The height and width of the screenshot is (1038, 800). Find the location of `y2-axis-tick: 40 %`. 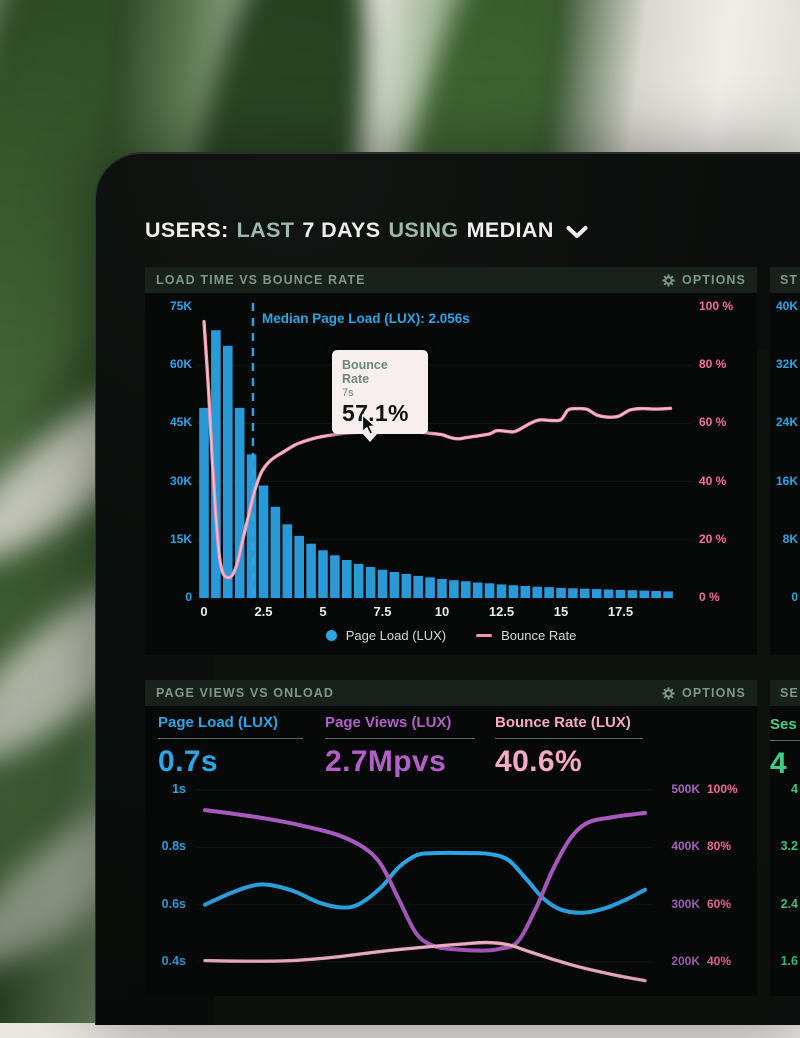

y2-axis-tick: 40 % is located at coordinates (713, 480).